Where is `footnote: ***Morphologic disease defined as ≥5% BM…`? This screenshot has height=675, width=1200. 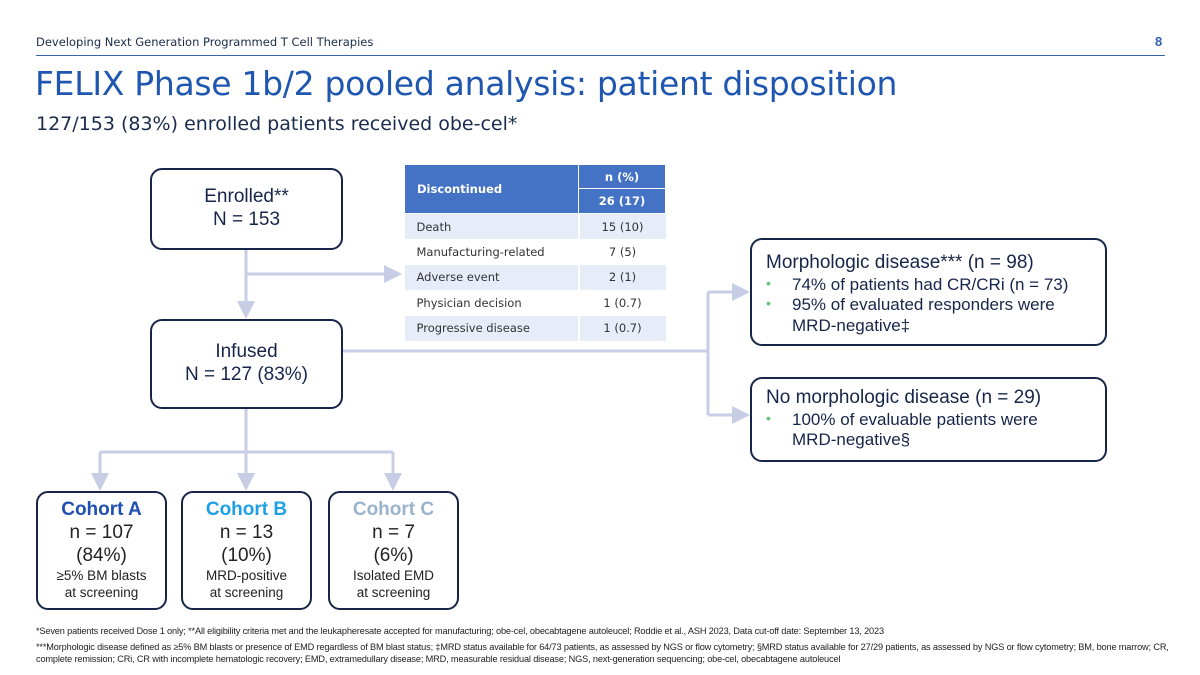
footnote: ***Morphologic disease defined as ≥5% BM… is located at coordinates (602, 653).